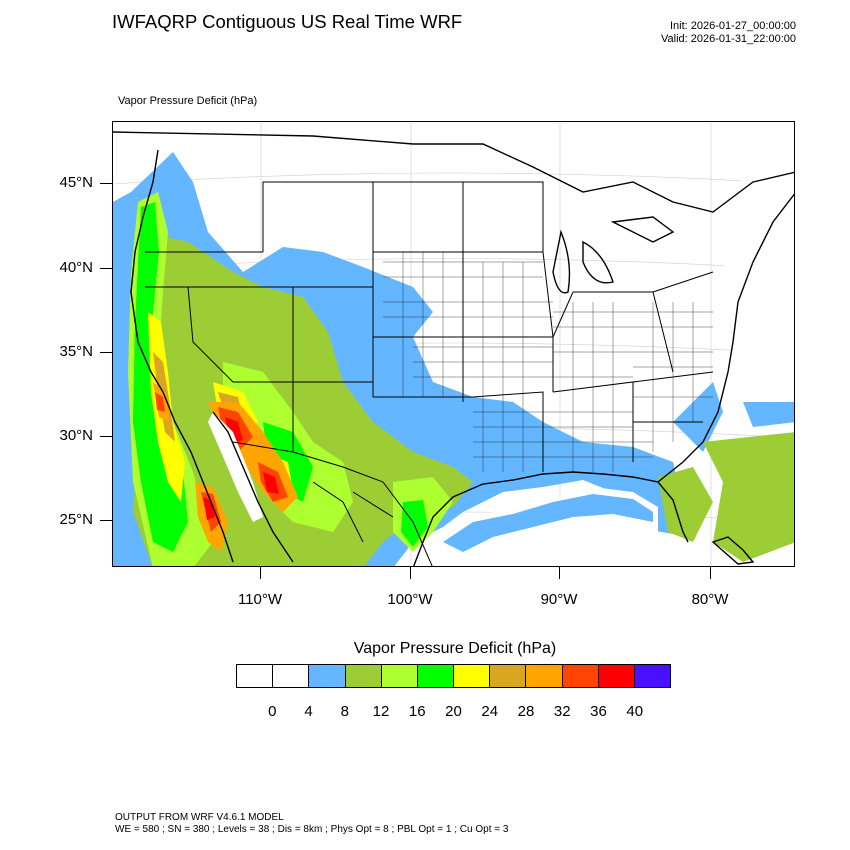  What do you see at coordinates (199, 817) in the screenshot?
I see `model-info-line1: OUTPUT FROM WRF V4.6.1 MODEL` at bounding box center [199, 817].